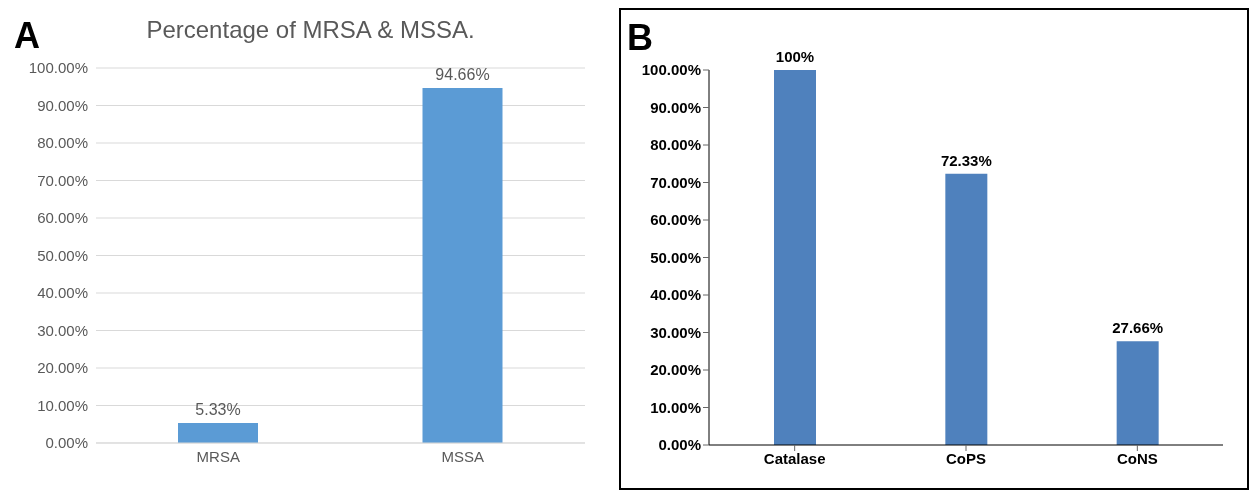 This screenshot has width=1257, height=497. Describe the element at coordinates (310, 29) in the screenshot. I see `chart-title: Percentage of MRSA & MSSA.` at that location.